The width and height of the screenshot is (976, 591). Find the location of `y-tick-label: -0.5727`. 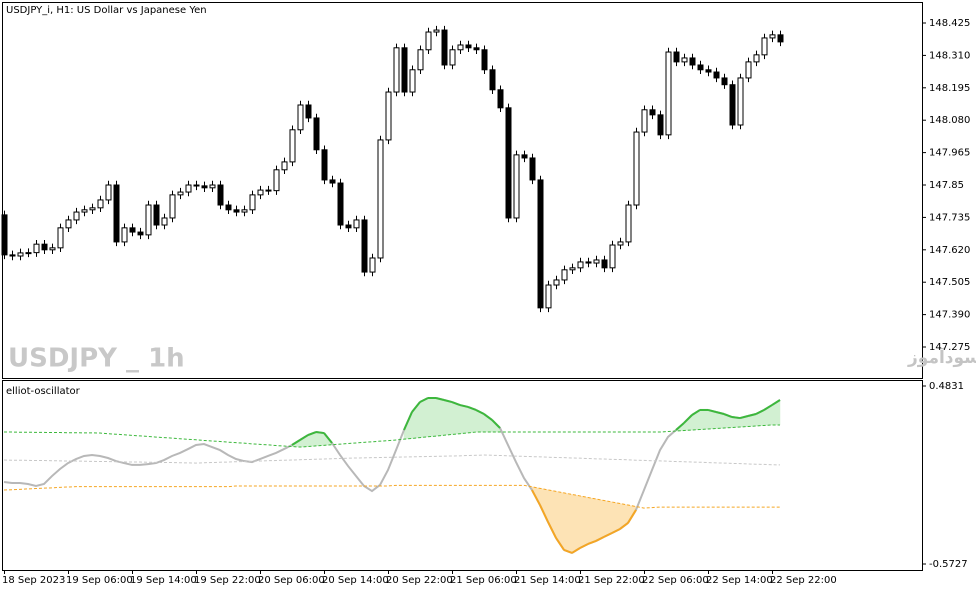

y-tick-label: -0.5727 is located at coordinates (948, 564).